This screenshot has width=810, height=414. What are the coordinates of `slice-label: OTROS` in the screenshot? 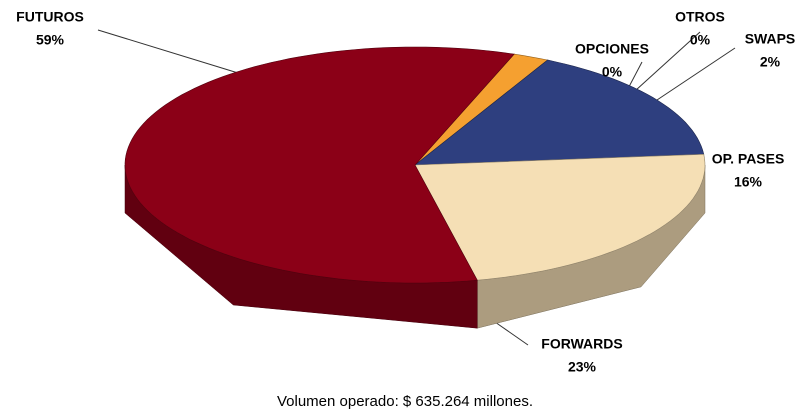 It's located at (700, 17).